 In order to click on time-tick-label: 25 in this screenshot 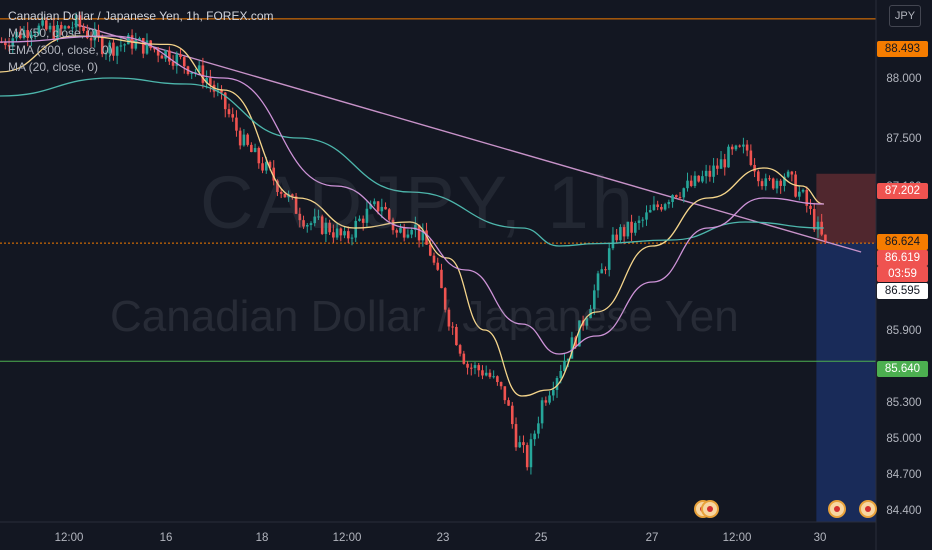, I will do `click(541, 538)`.